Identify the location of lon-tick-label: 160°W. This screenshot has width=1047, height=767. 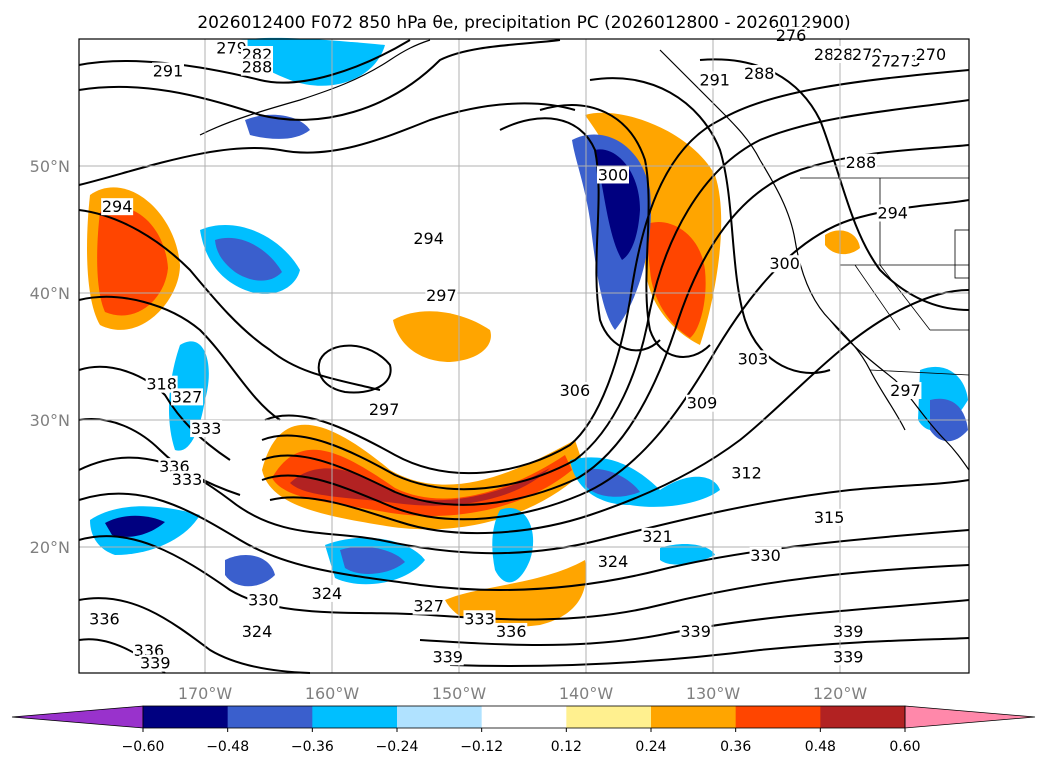
(332, 693).